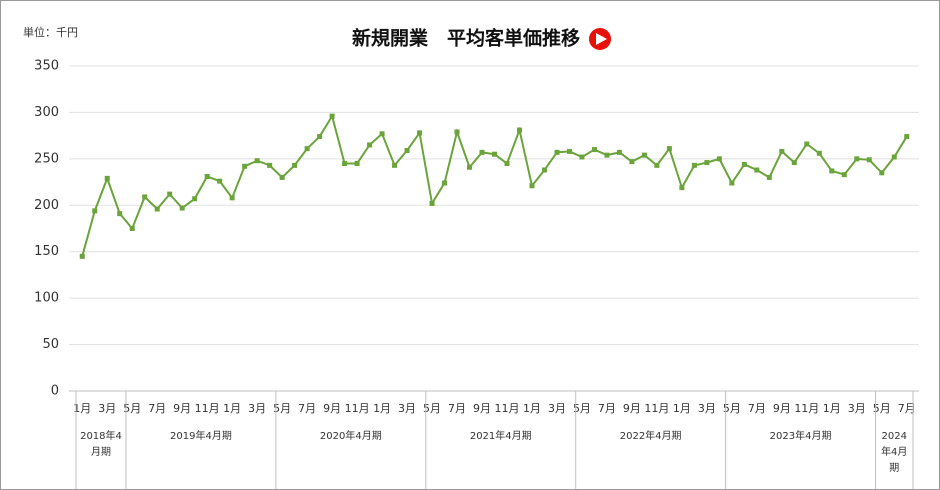  What do you see at coordinates (201, 436) in the screenshot?
I see `group-label: 2019年4月期` at bounding box center [201, 436].